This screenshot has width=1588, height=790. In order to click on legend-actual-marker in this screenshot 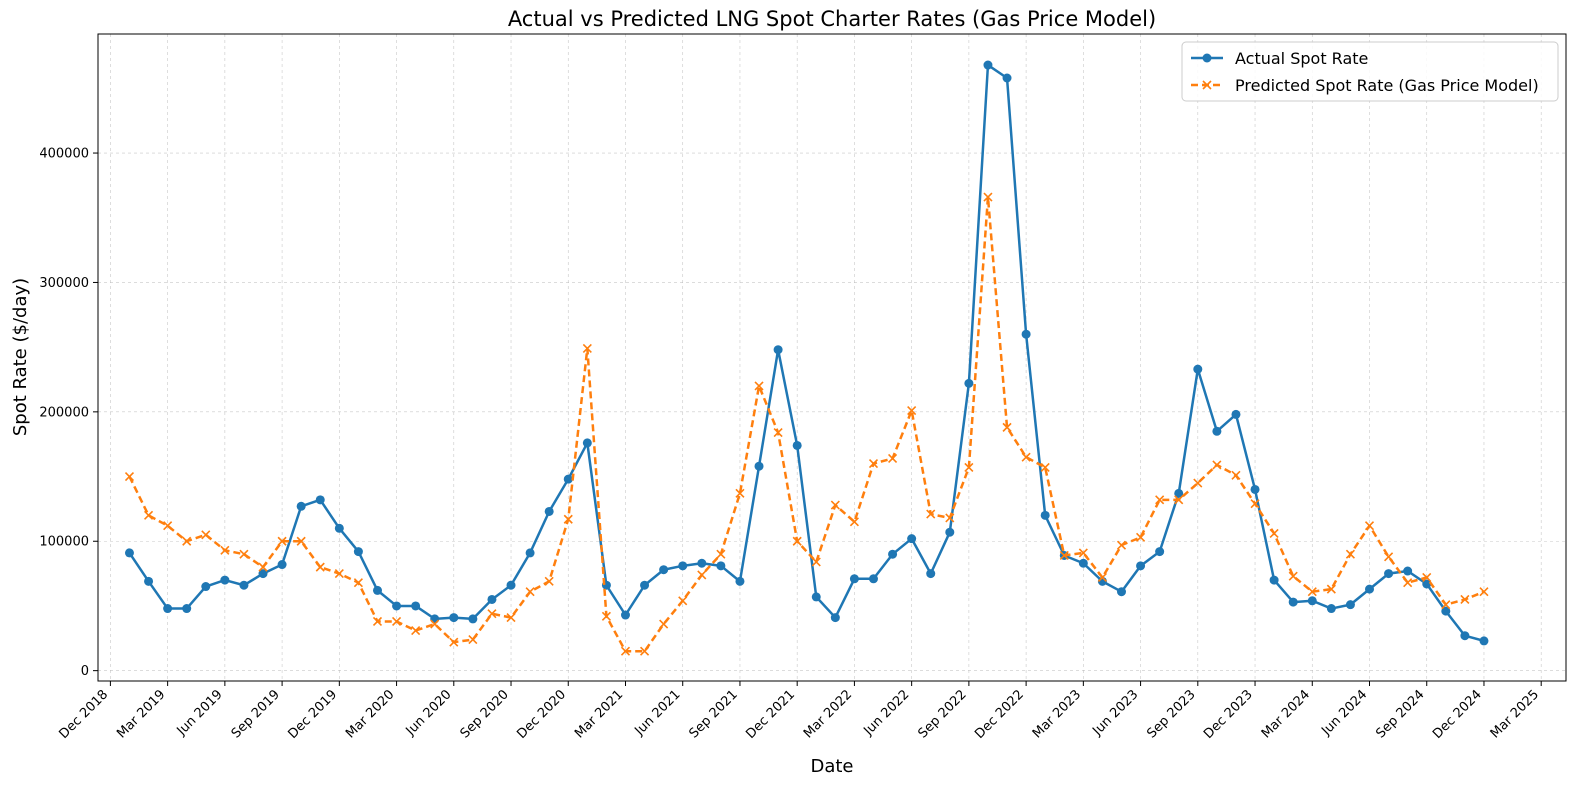, I will do `click(1207, 58)`.